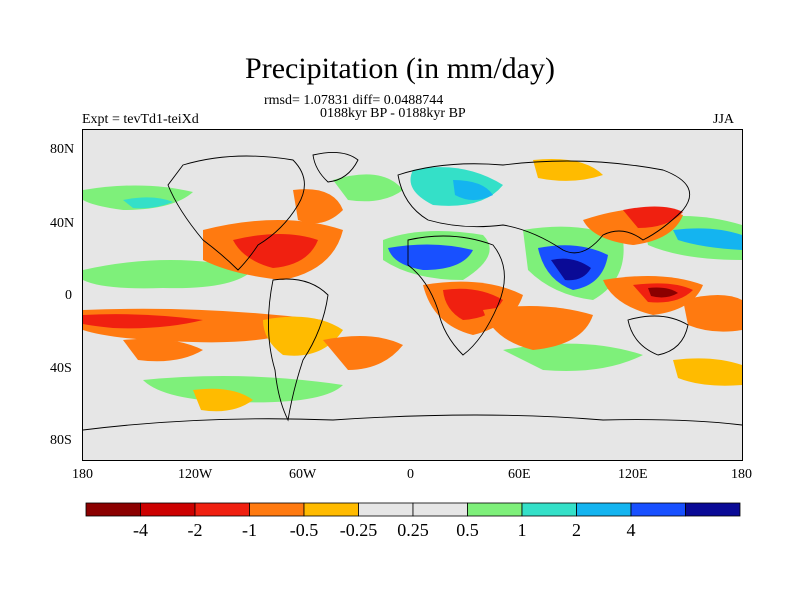  Describe the element at coordinates (236, 213) in the screenshot. I see `coastline-north-america` at that location.